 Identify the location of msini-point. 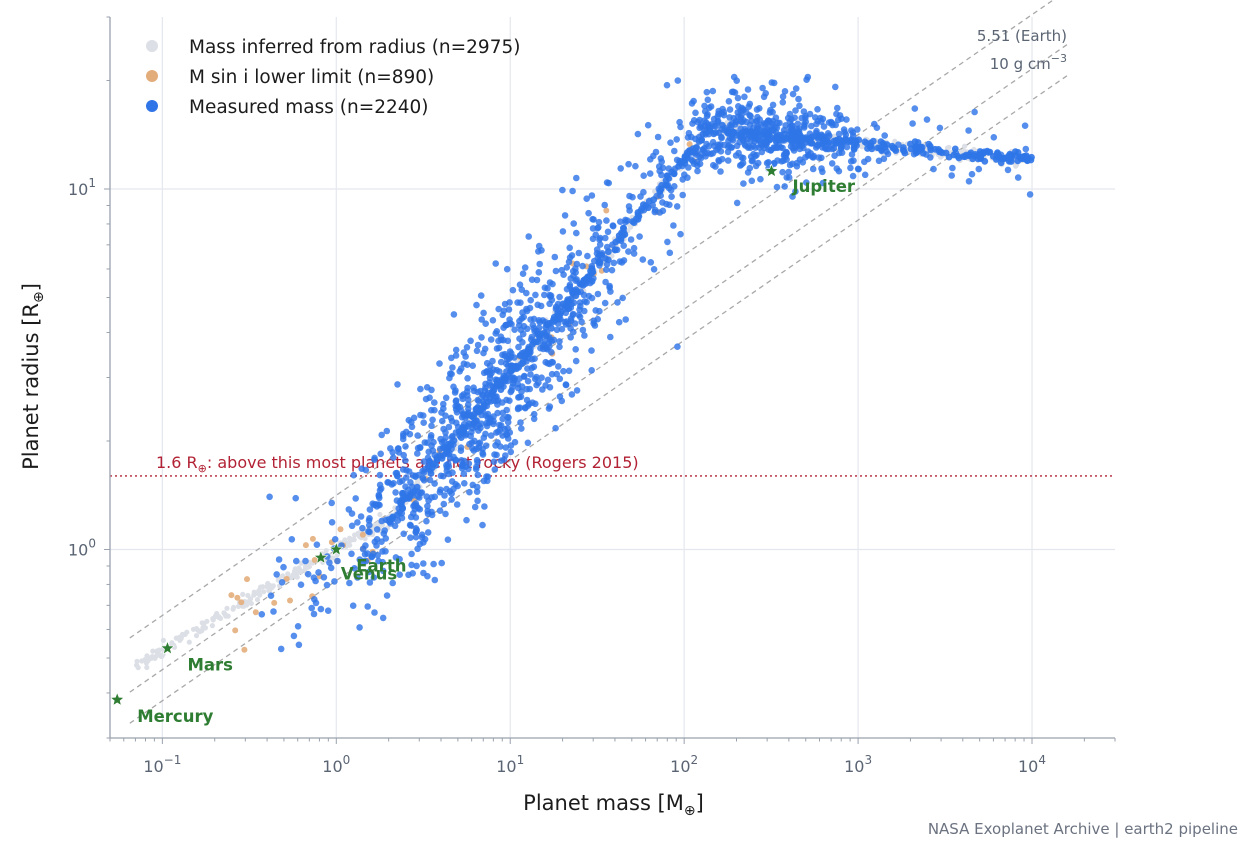
(241, 602).